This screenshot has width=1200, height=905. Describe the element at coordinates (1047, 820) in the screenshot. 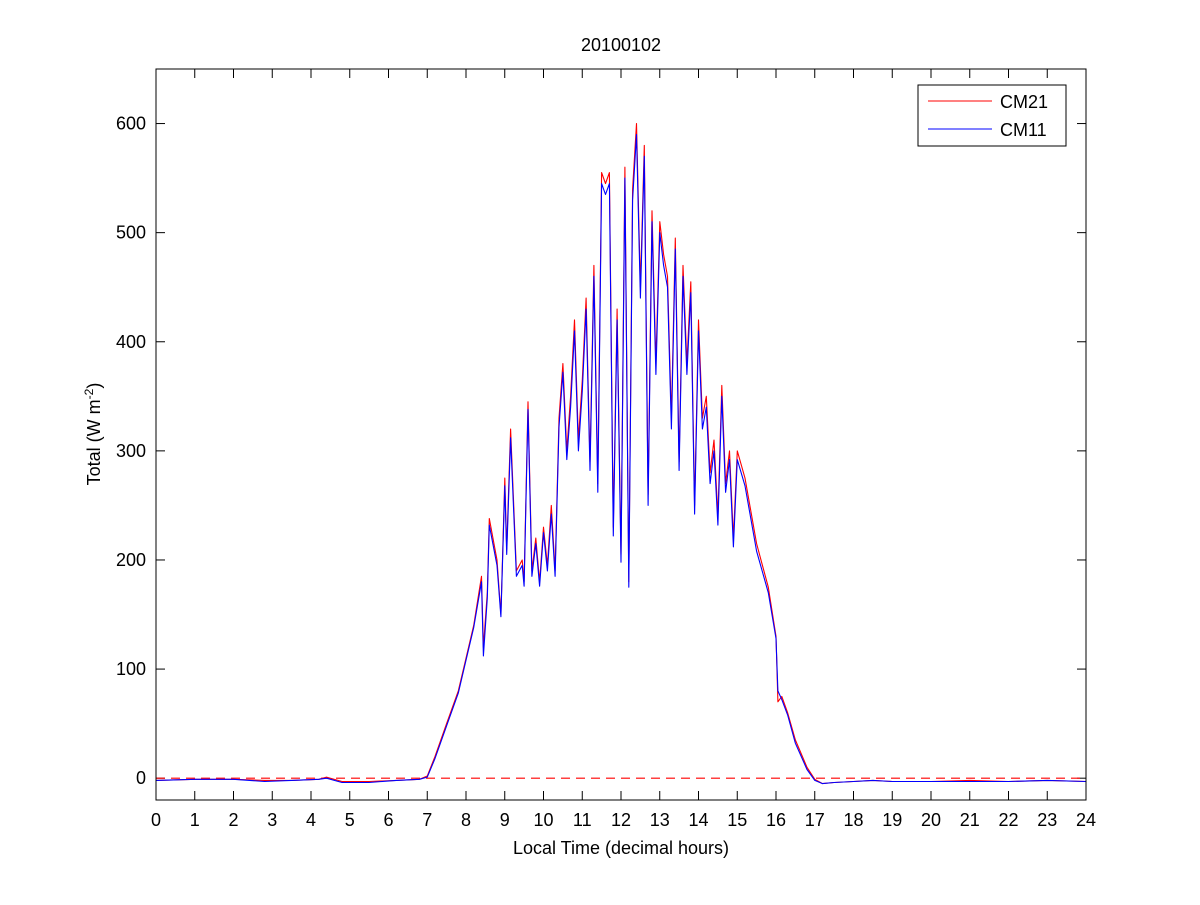

I see `x-tick-label: 23` at that location.